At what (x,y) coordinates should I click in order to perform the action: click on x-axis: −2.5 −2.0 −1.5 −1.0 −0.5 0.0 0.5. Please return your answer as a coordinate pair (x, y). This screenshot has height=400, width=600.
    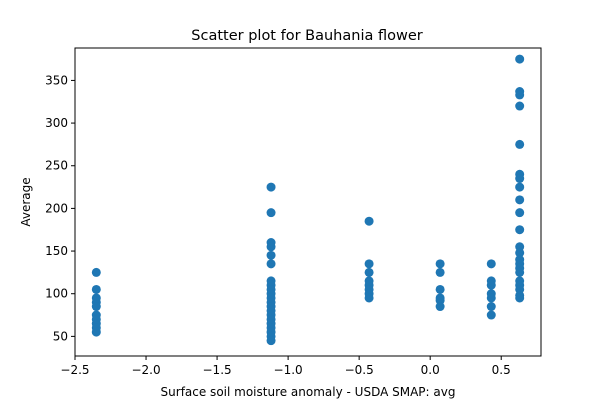
    Looking at the image, I should click on (285, 366).